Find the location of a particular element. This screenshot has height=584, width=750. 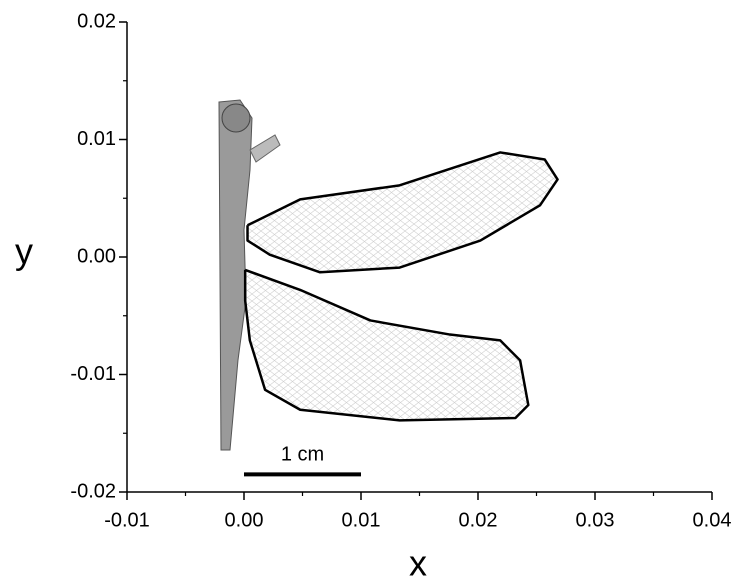

x-tick-label: 0.00 is located at coordinates (244, 520).